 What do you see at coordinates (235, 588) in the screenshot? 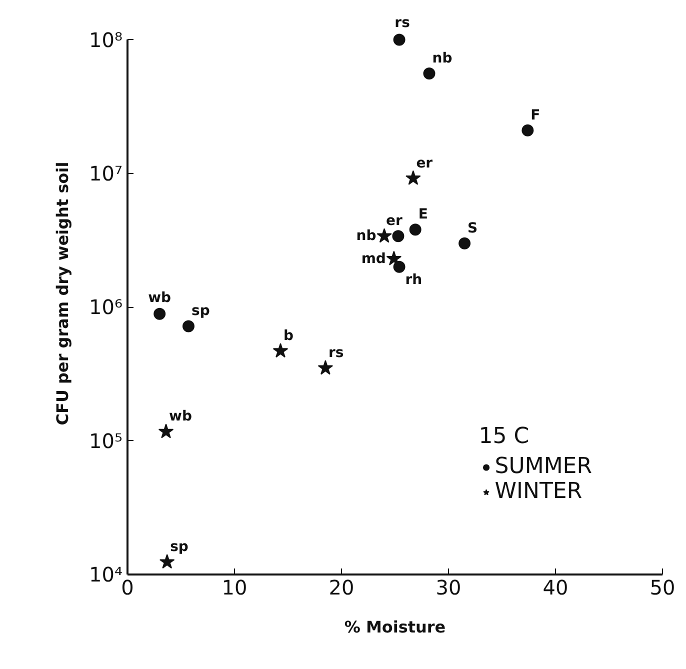
I see `x-tick-label: 10` at bounding box center [235, 588].